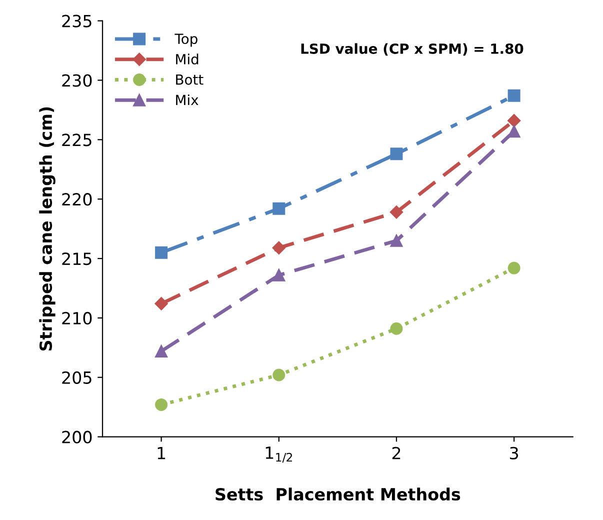 The height and width of the screenshot is (520, 603). I want to click on annotation: LSD value (CP x SPM) = 1.80, so click(412, 49).